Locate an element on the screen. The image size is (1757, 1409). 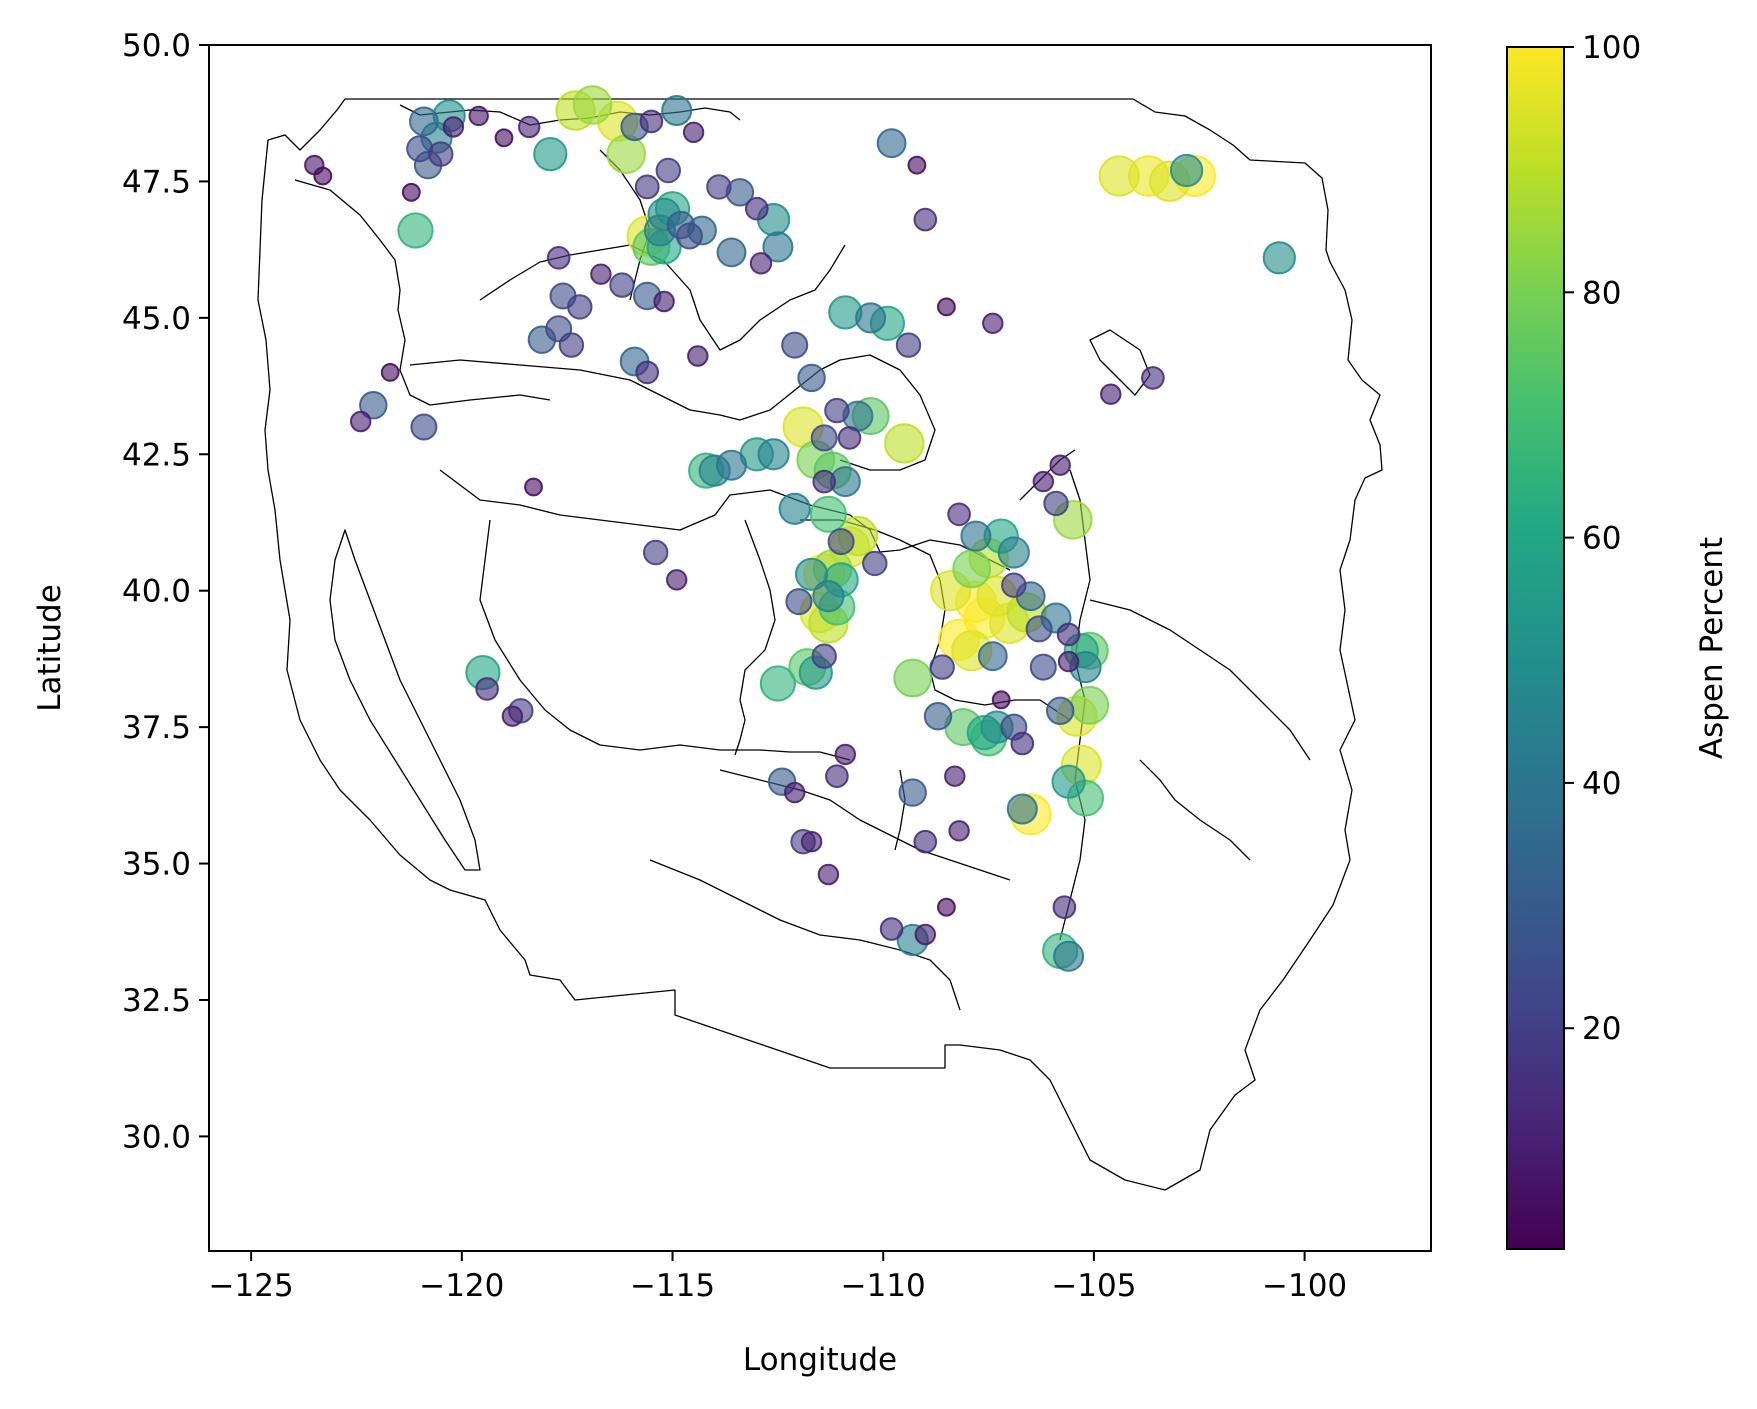
colorbar-tick-label: 100 is located at coordinates (1611, 48).